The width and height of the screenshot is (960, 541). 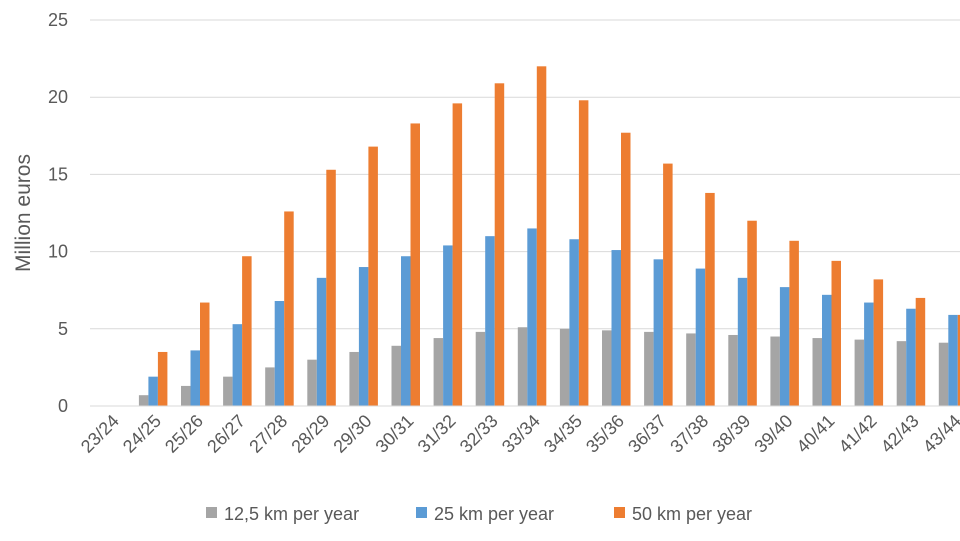 What do you see at coordinates (900, 434) in the screenshot?
I see `x-tick-label: 42/43` at bounding box center [900, 434].